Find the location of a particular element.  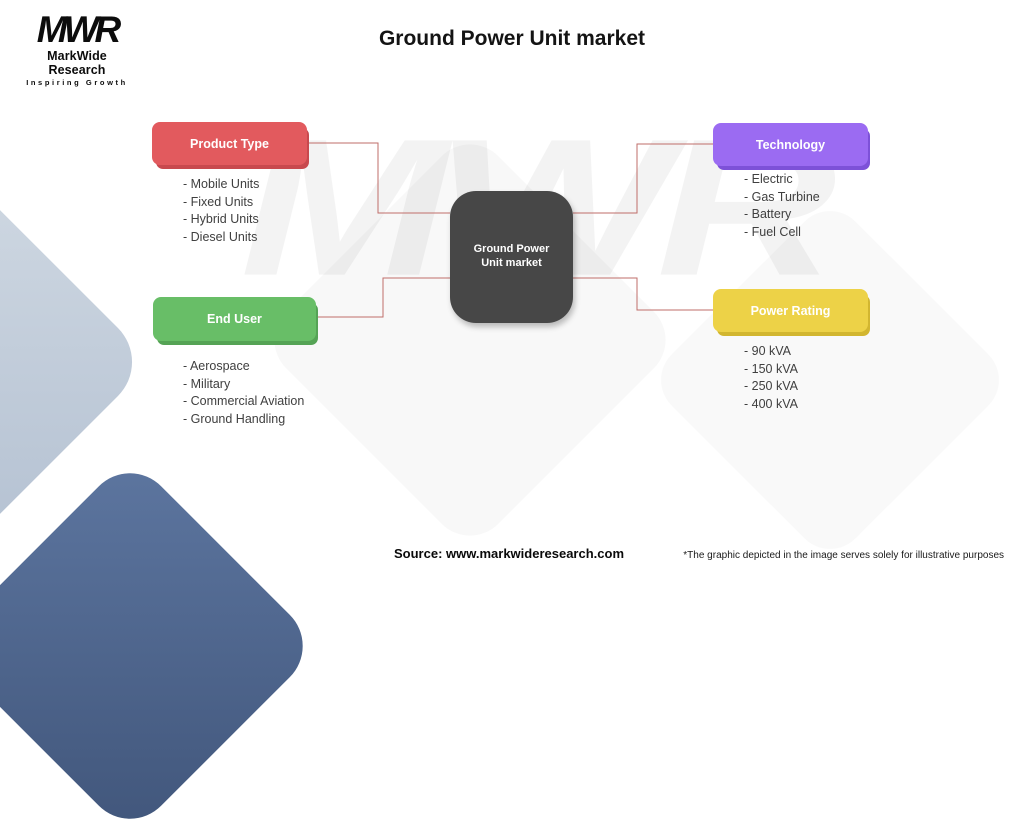

list-item: - 150 kVA is located at coordinates (771, 368).